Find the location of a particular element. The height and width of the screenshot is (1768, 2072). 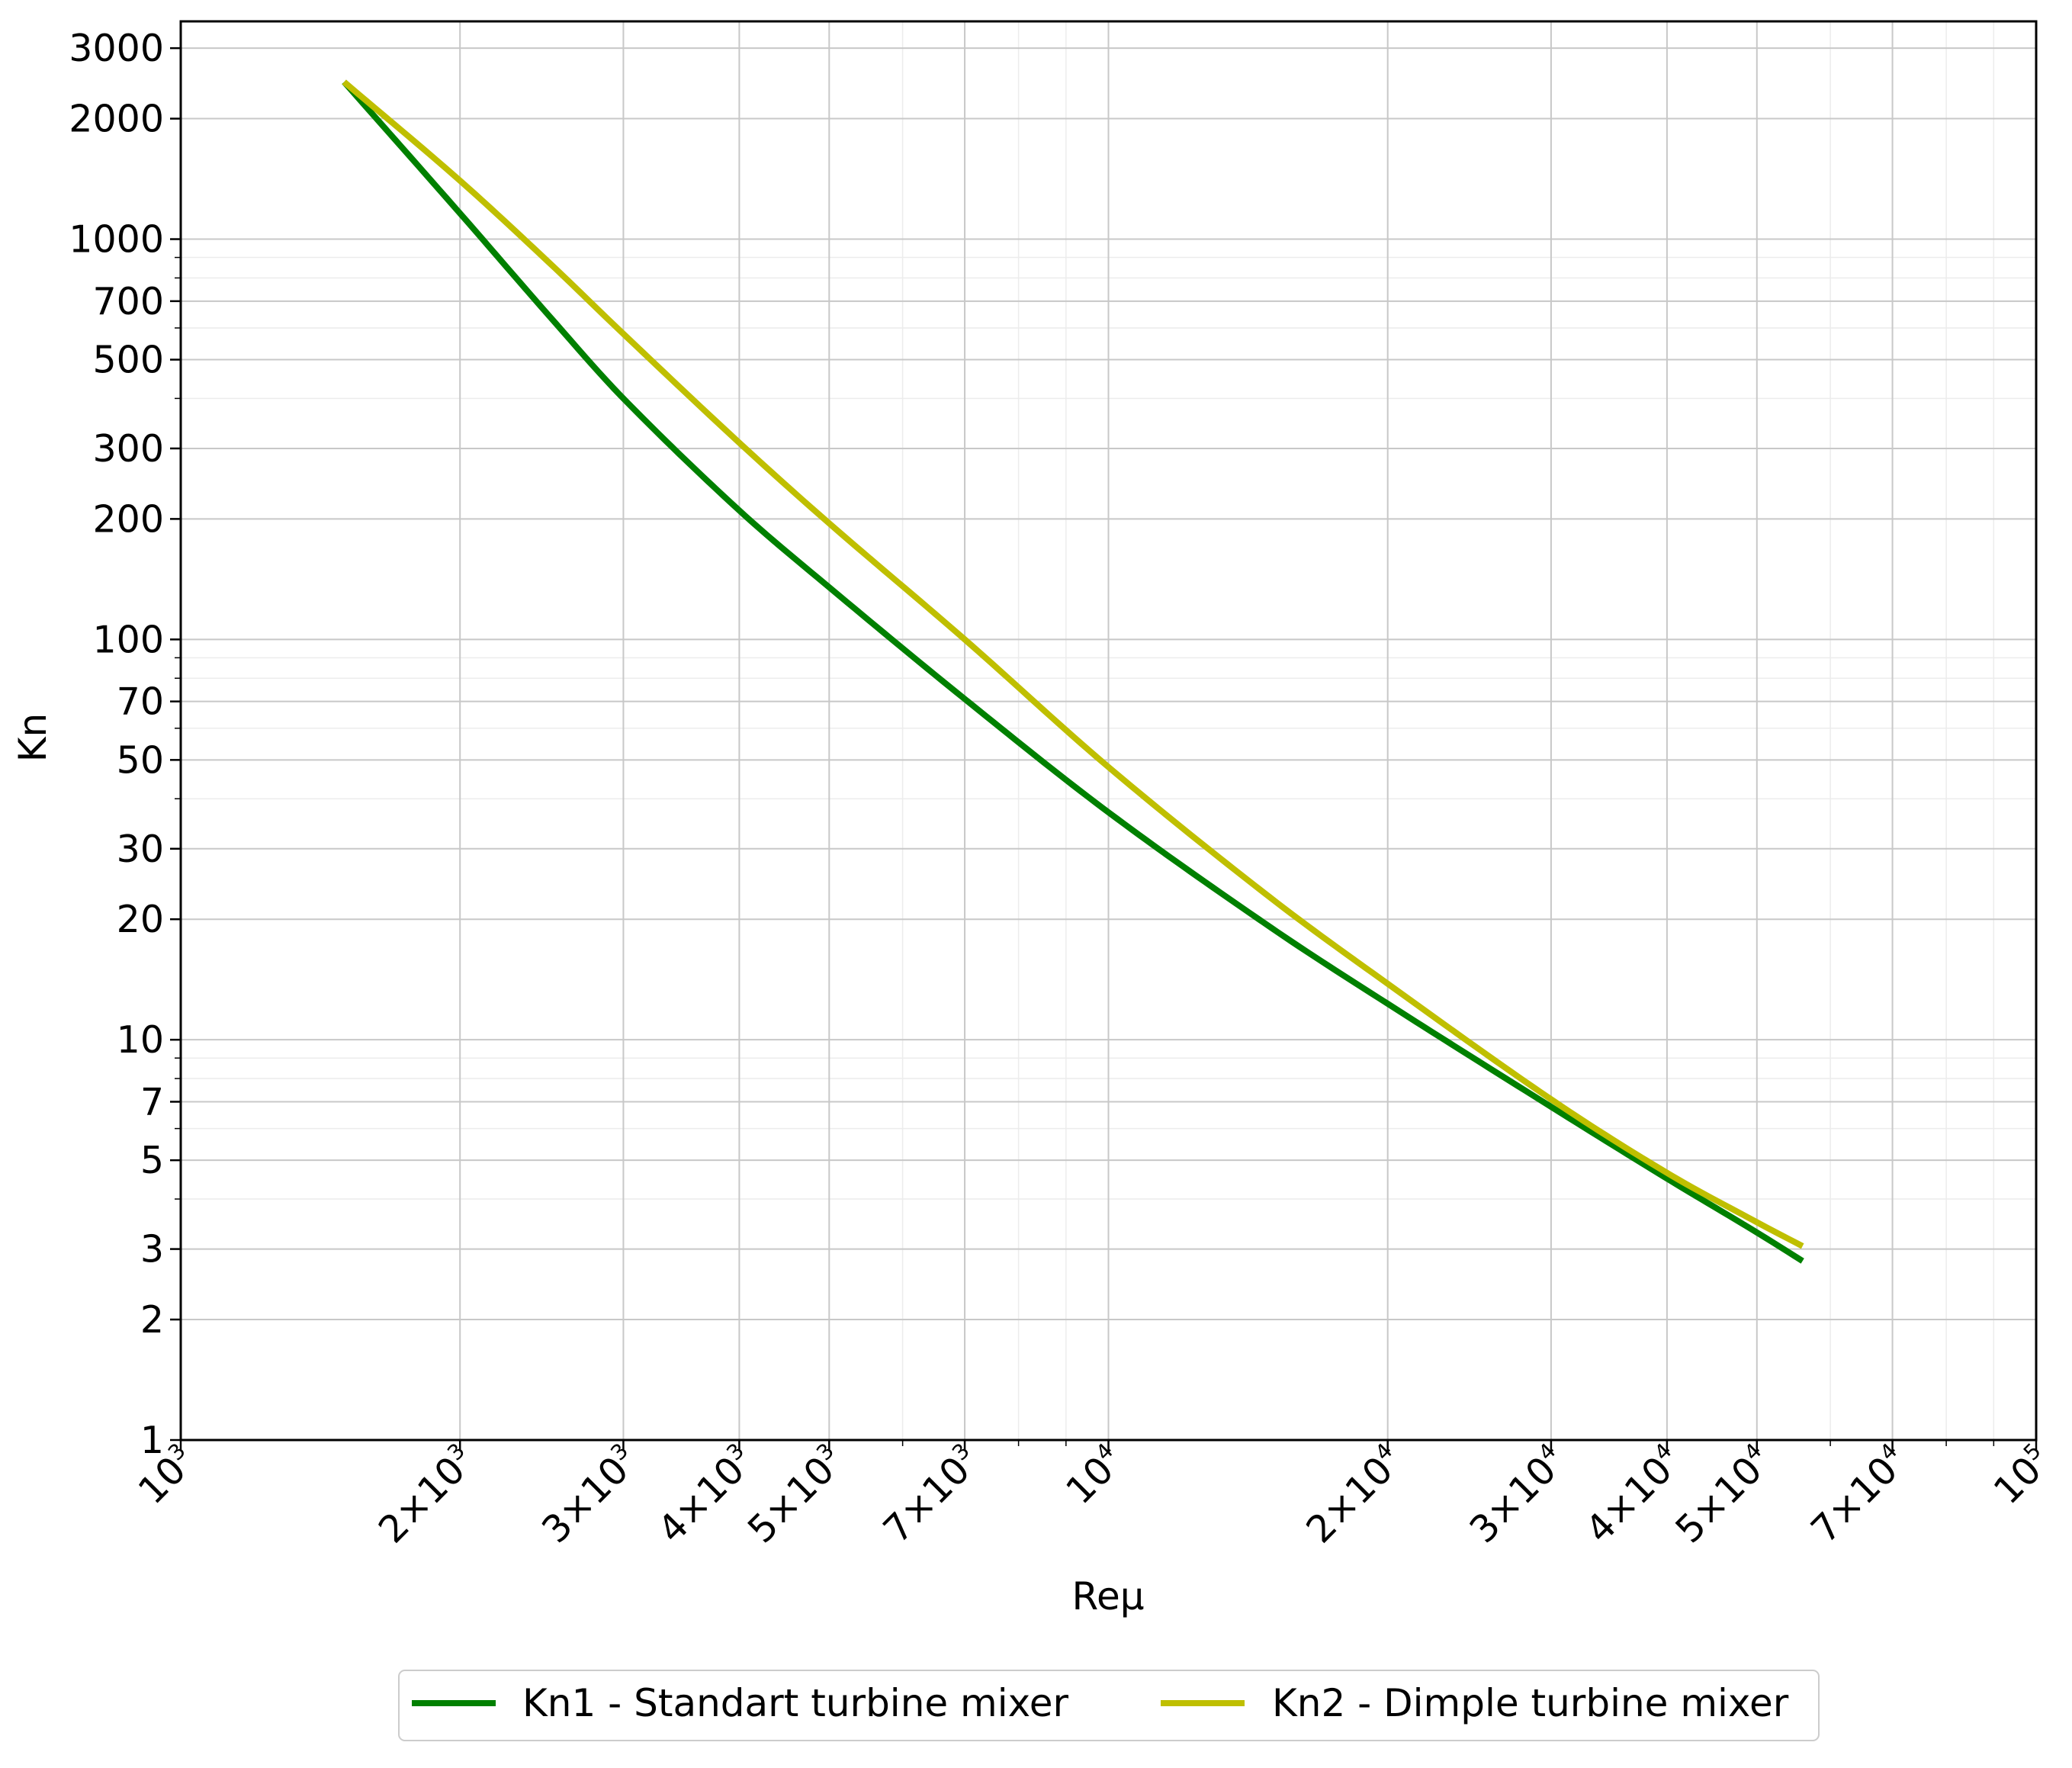

y-tick-label: 5 is located at coordinates (152, 1160).